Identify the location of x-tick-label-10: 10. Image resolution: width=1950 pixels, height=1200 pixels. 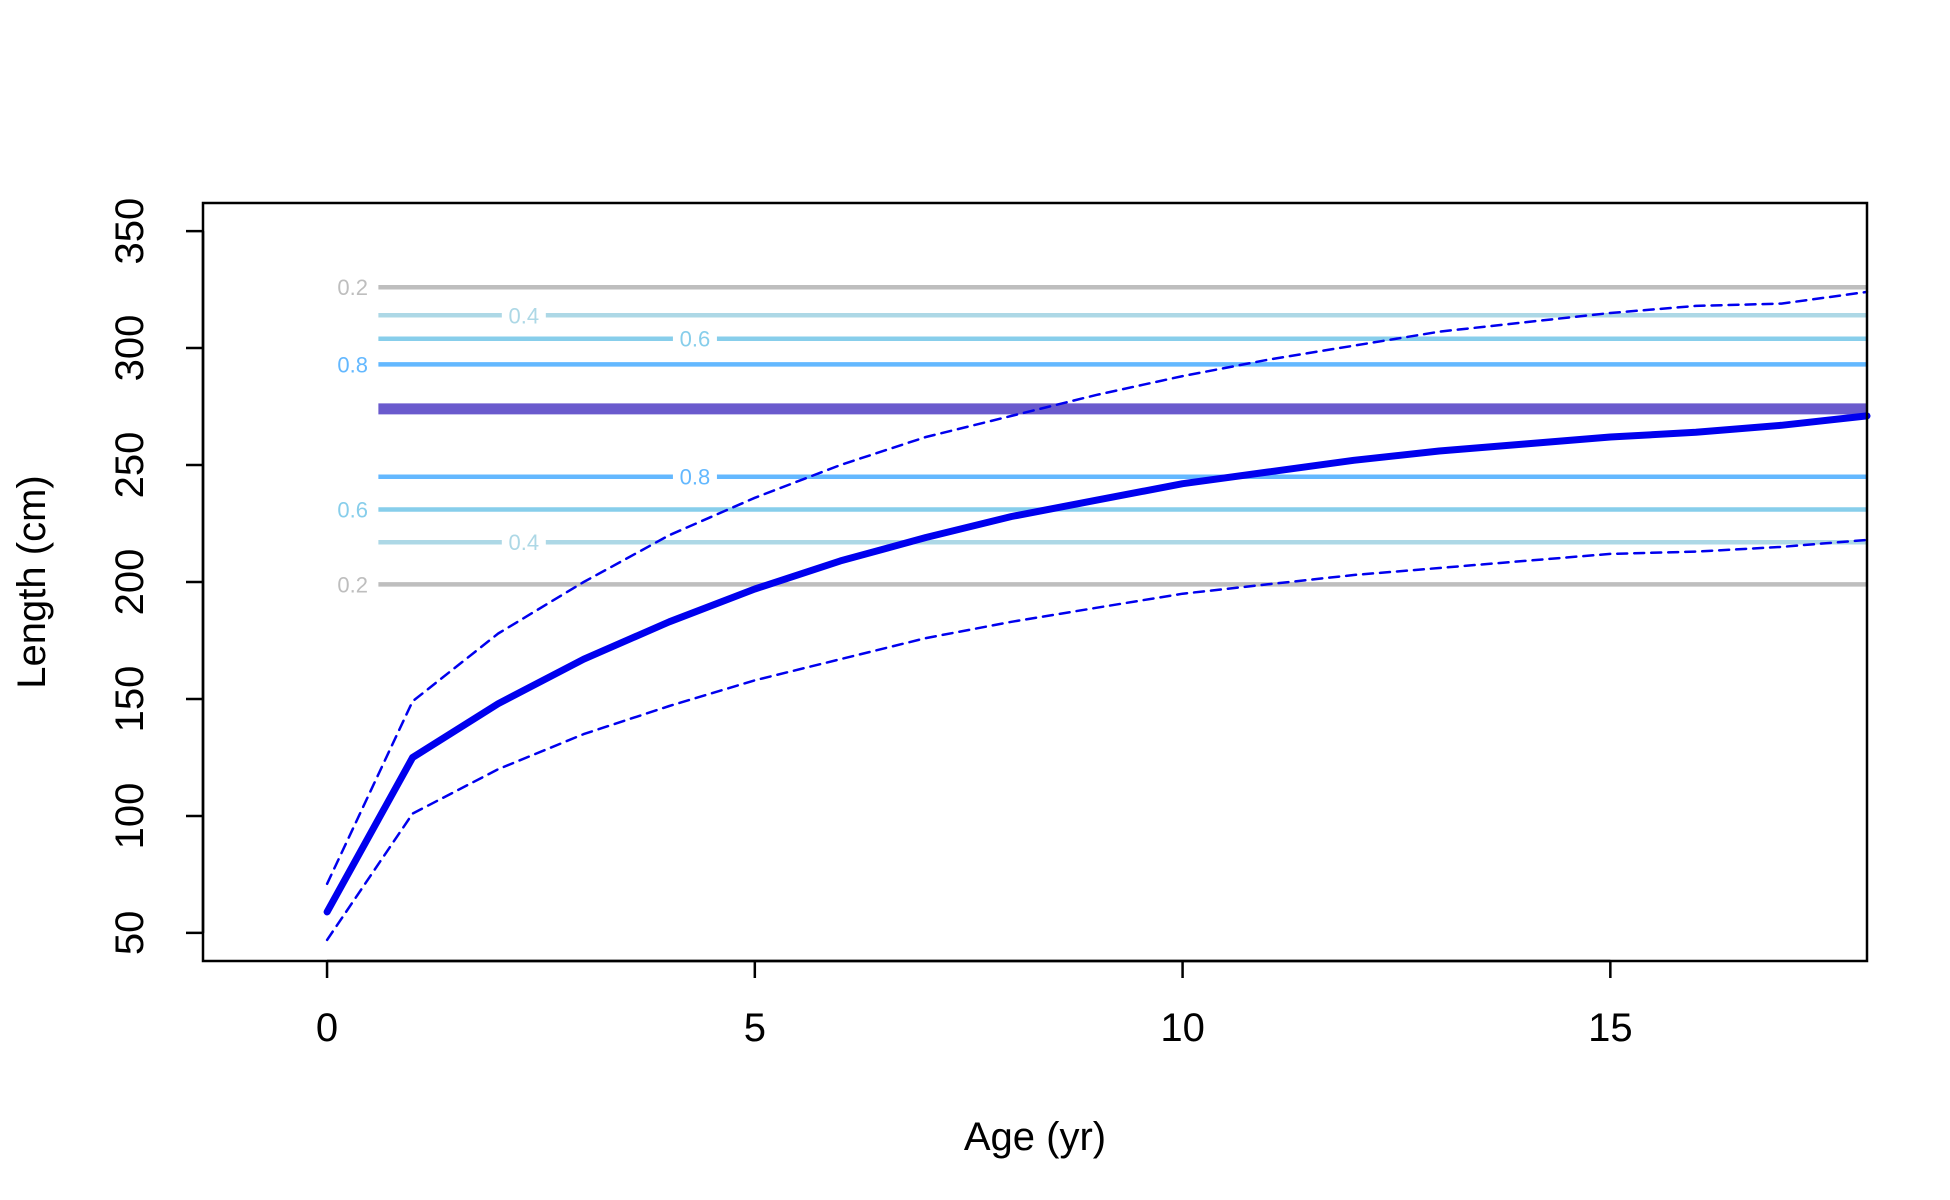
(1182, 1028).